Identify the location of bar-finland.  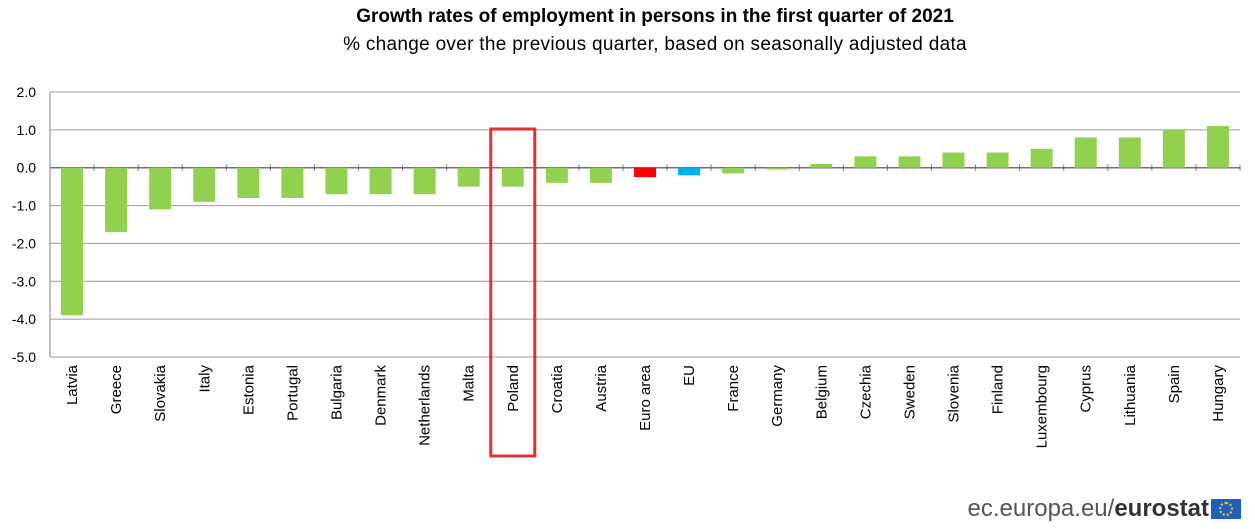
(997, 160).